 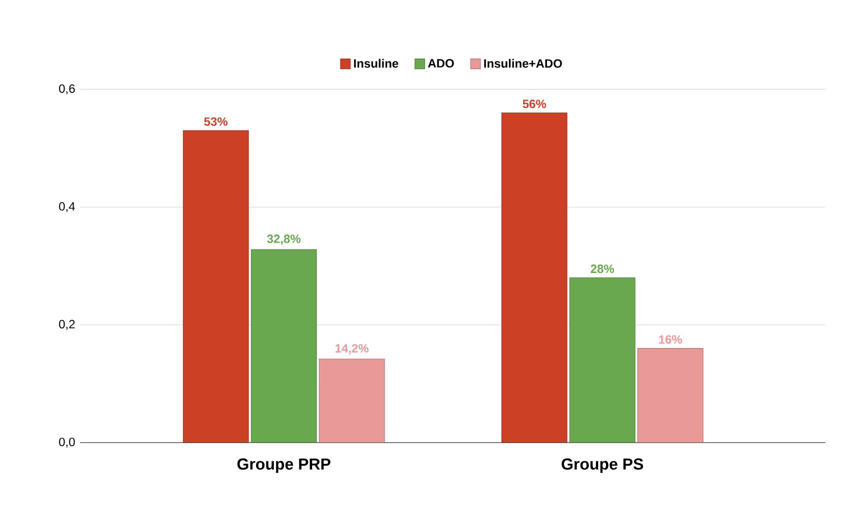 I want to click on data-label: 14,2%, so click(x=352, y=349).